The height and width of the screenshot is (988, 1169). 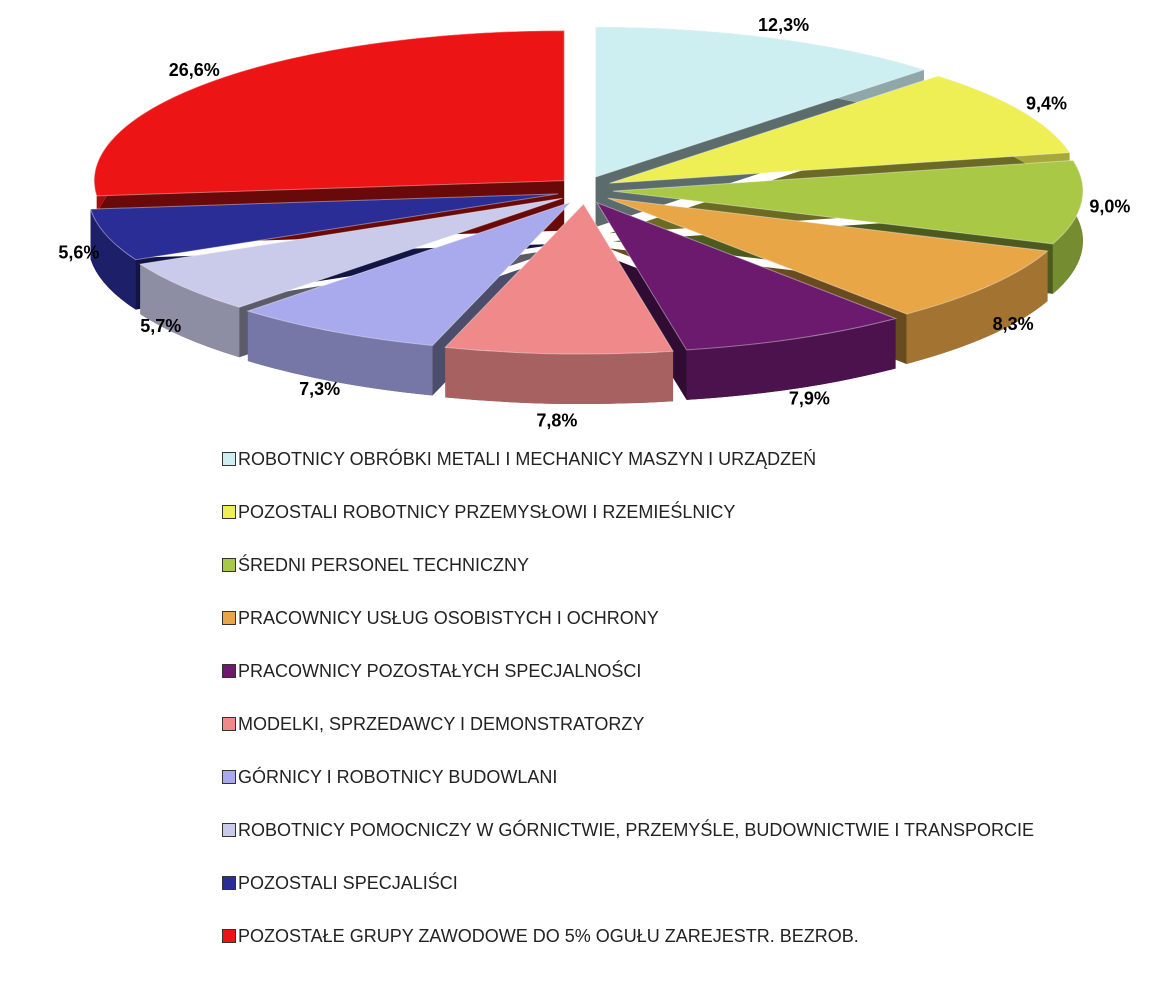 What do you see at coordinates (194, 70) in the screenshot?
I see `data-label: 26,6%` at bounding box center [194, 70].